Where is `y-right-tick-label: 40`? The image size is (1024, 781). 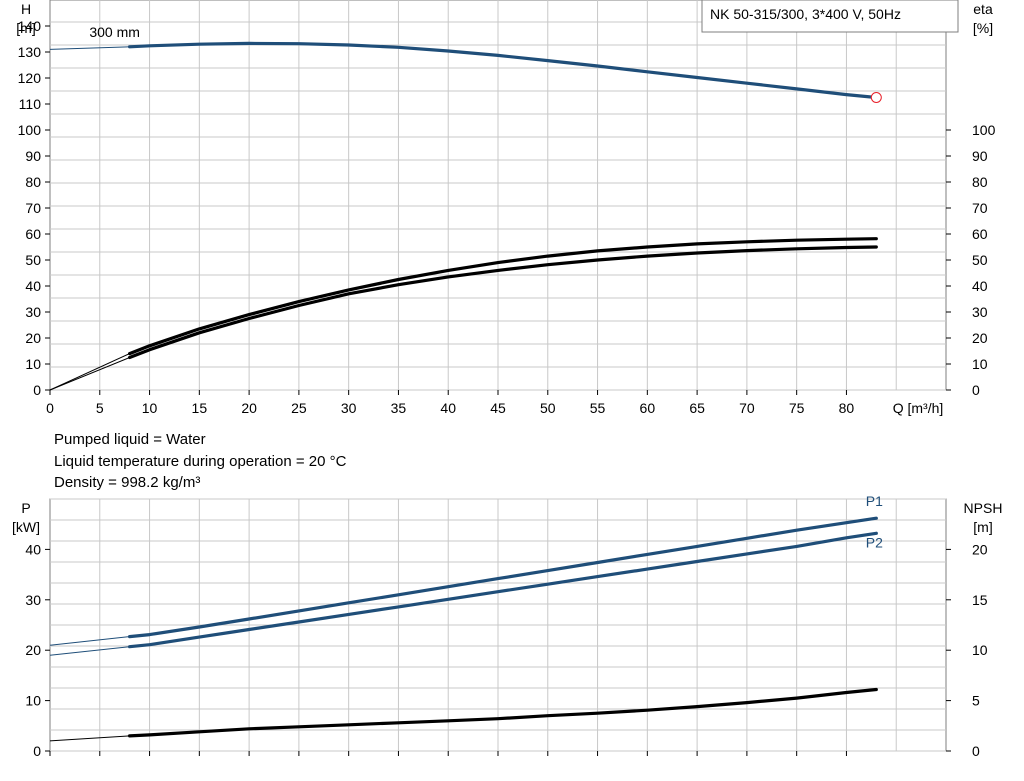 y-right-tick-label: 40 is located at coordinates (980, 286).